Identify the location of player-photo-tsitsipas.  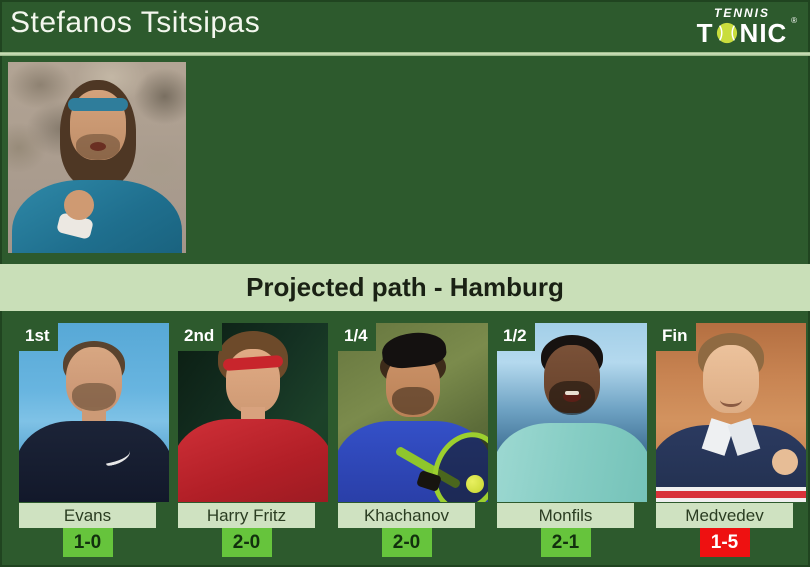
(97, 157).